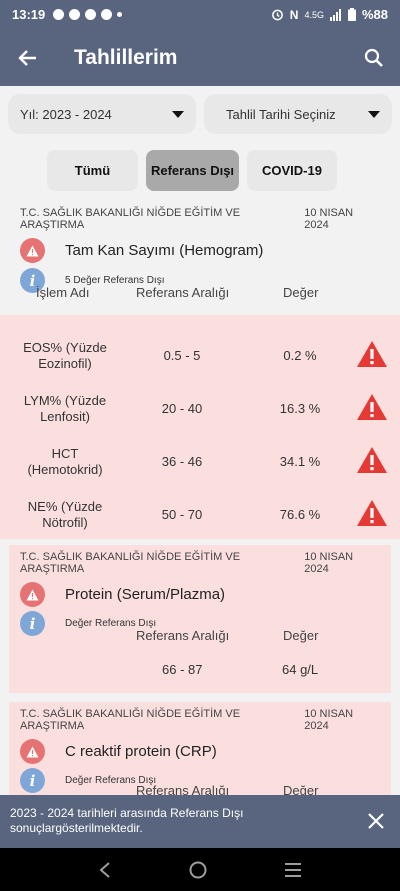  What do you see at coordinates (300, 461) in the screenshot?
I see `row-value: 34.1 %` at bounding box center [300, 461].